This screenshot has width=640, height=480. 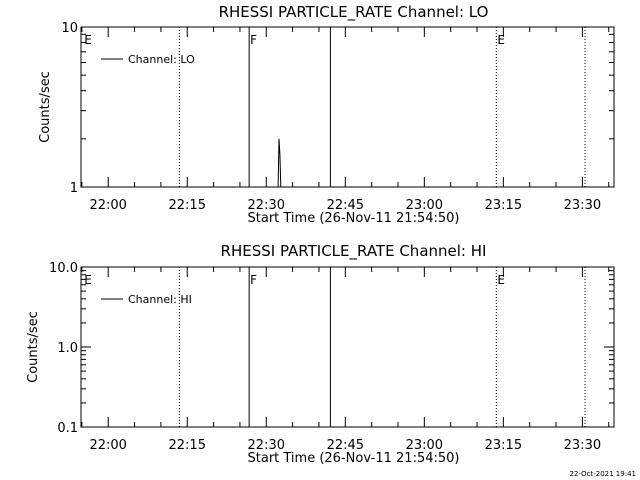 What do you see at coordinates (63, 268) in the screenshot?
I see `y-tick-label: 10.0` at bounding box center [63, 268].